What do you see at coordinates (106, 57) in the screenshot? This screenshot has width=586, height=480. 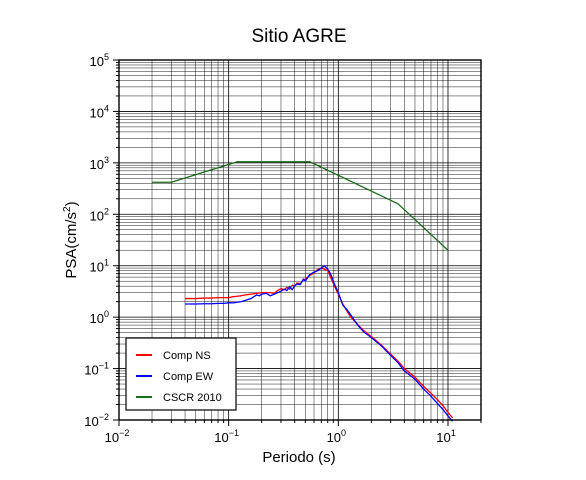 I see `y-tick-label-exponent: 5` at bounding box center [106, 57].